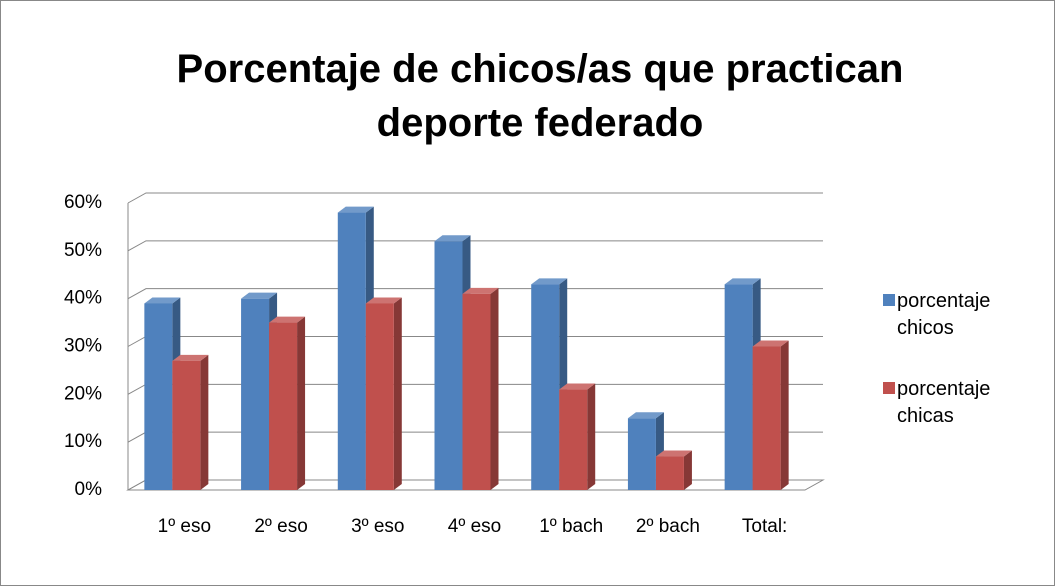 The width and height of the screenshot is (1056, 587). What do you see at coordinates (83, 346) in the screenshot?
I see `y-tick-label: 30%` at bounding box center [83, 346].